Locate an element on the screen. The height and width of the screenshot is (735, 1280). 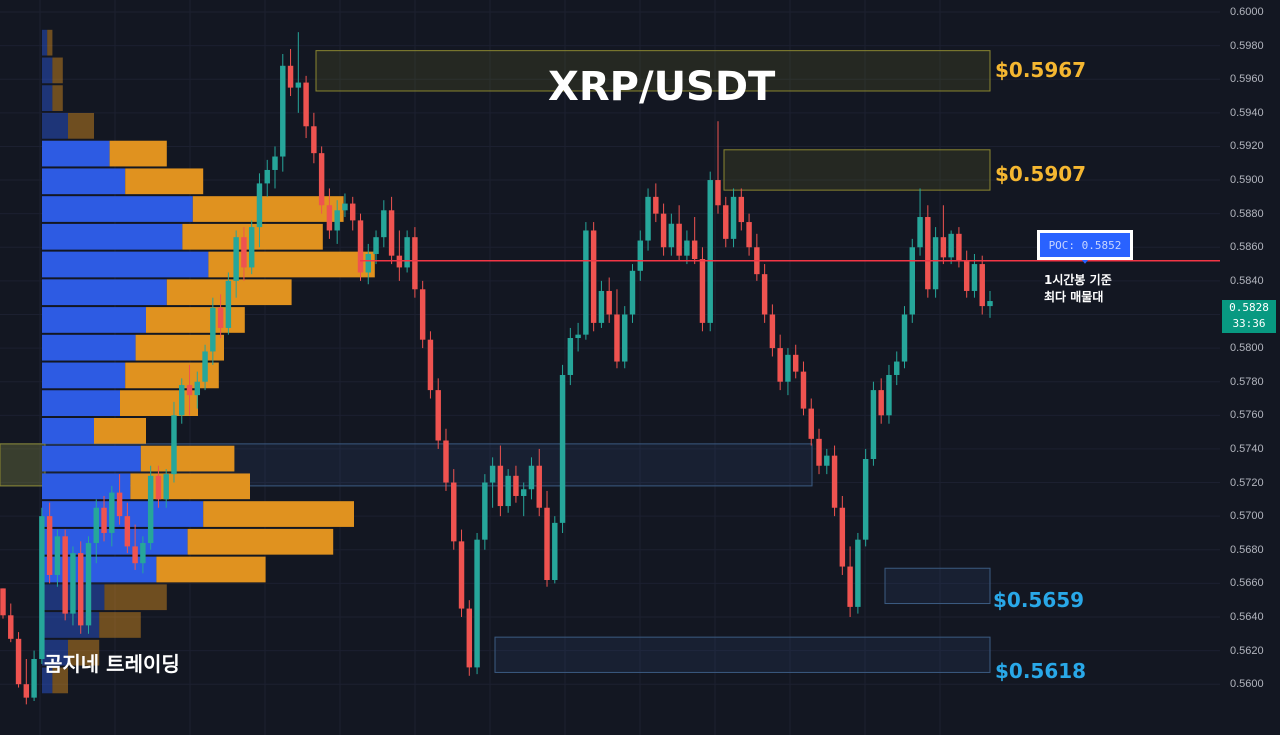
last-price-value: 0.5828 is located at coordinates (1249, 307).